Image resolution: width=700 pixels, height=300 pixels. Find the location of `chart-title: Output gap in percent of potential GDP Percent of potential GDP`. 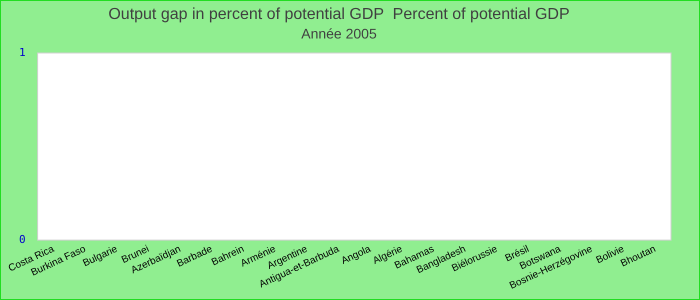

chart-title: Output gap in percent of potential GDP Percent of potential GDP is located at coordinates (339, 15).